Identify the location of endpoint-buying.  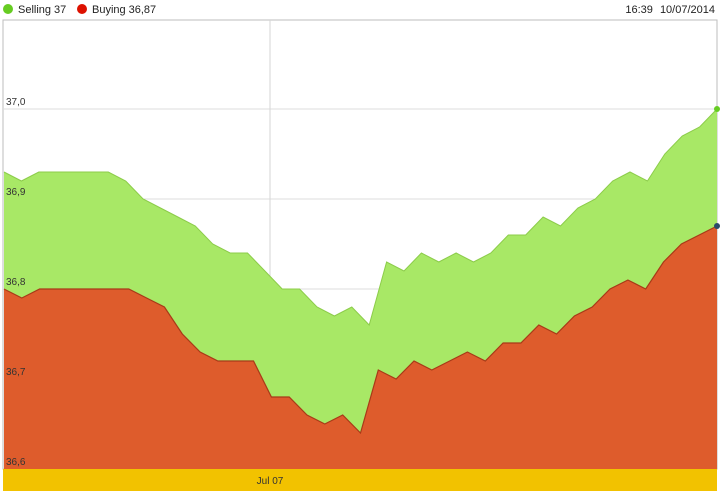
(717, 226).